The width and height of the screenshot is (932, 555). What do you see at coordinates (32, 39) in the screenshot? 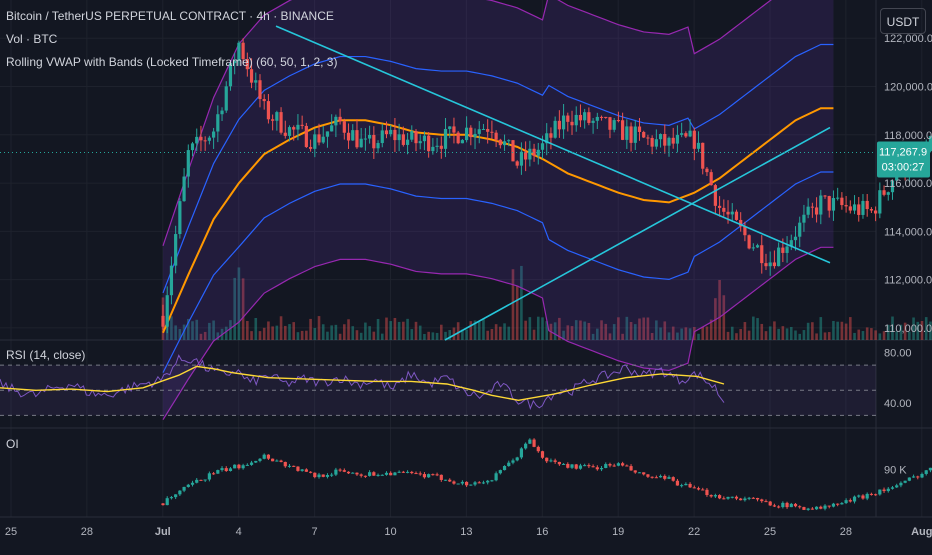
I see `volume-legend: Vol · BTC` at bounding box center [32, 39].